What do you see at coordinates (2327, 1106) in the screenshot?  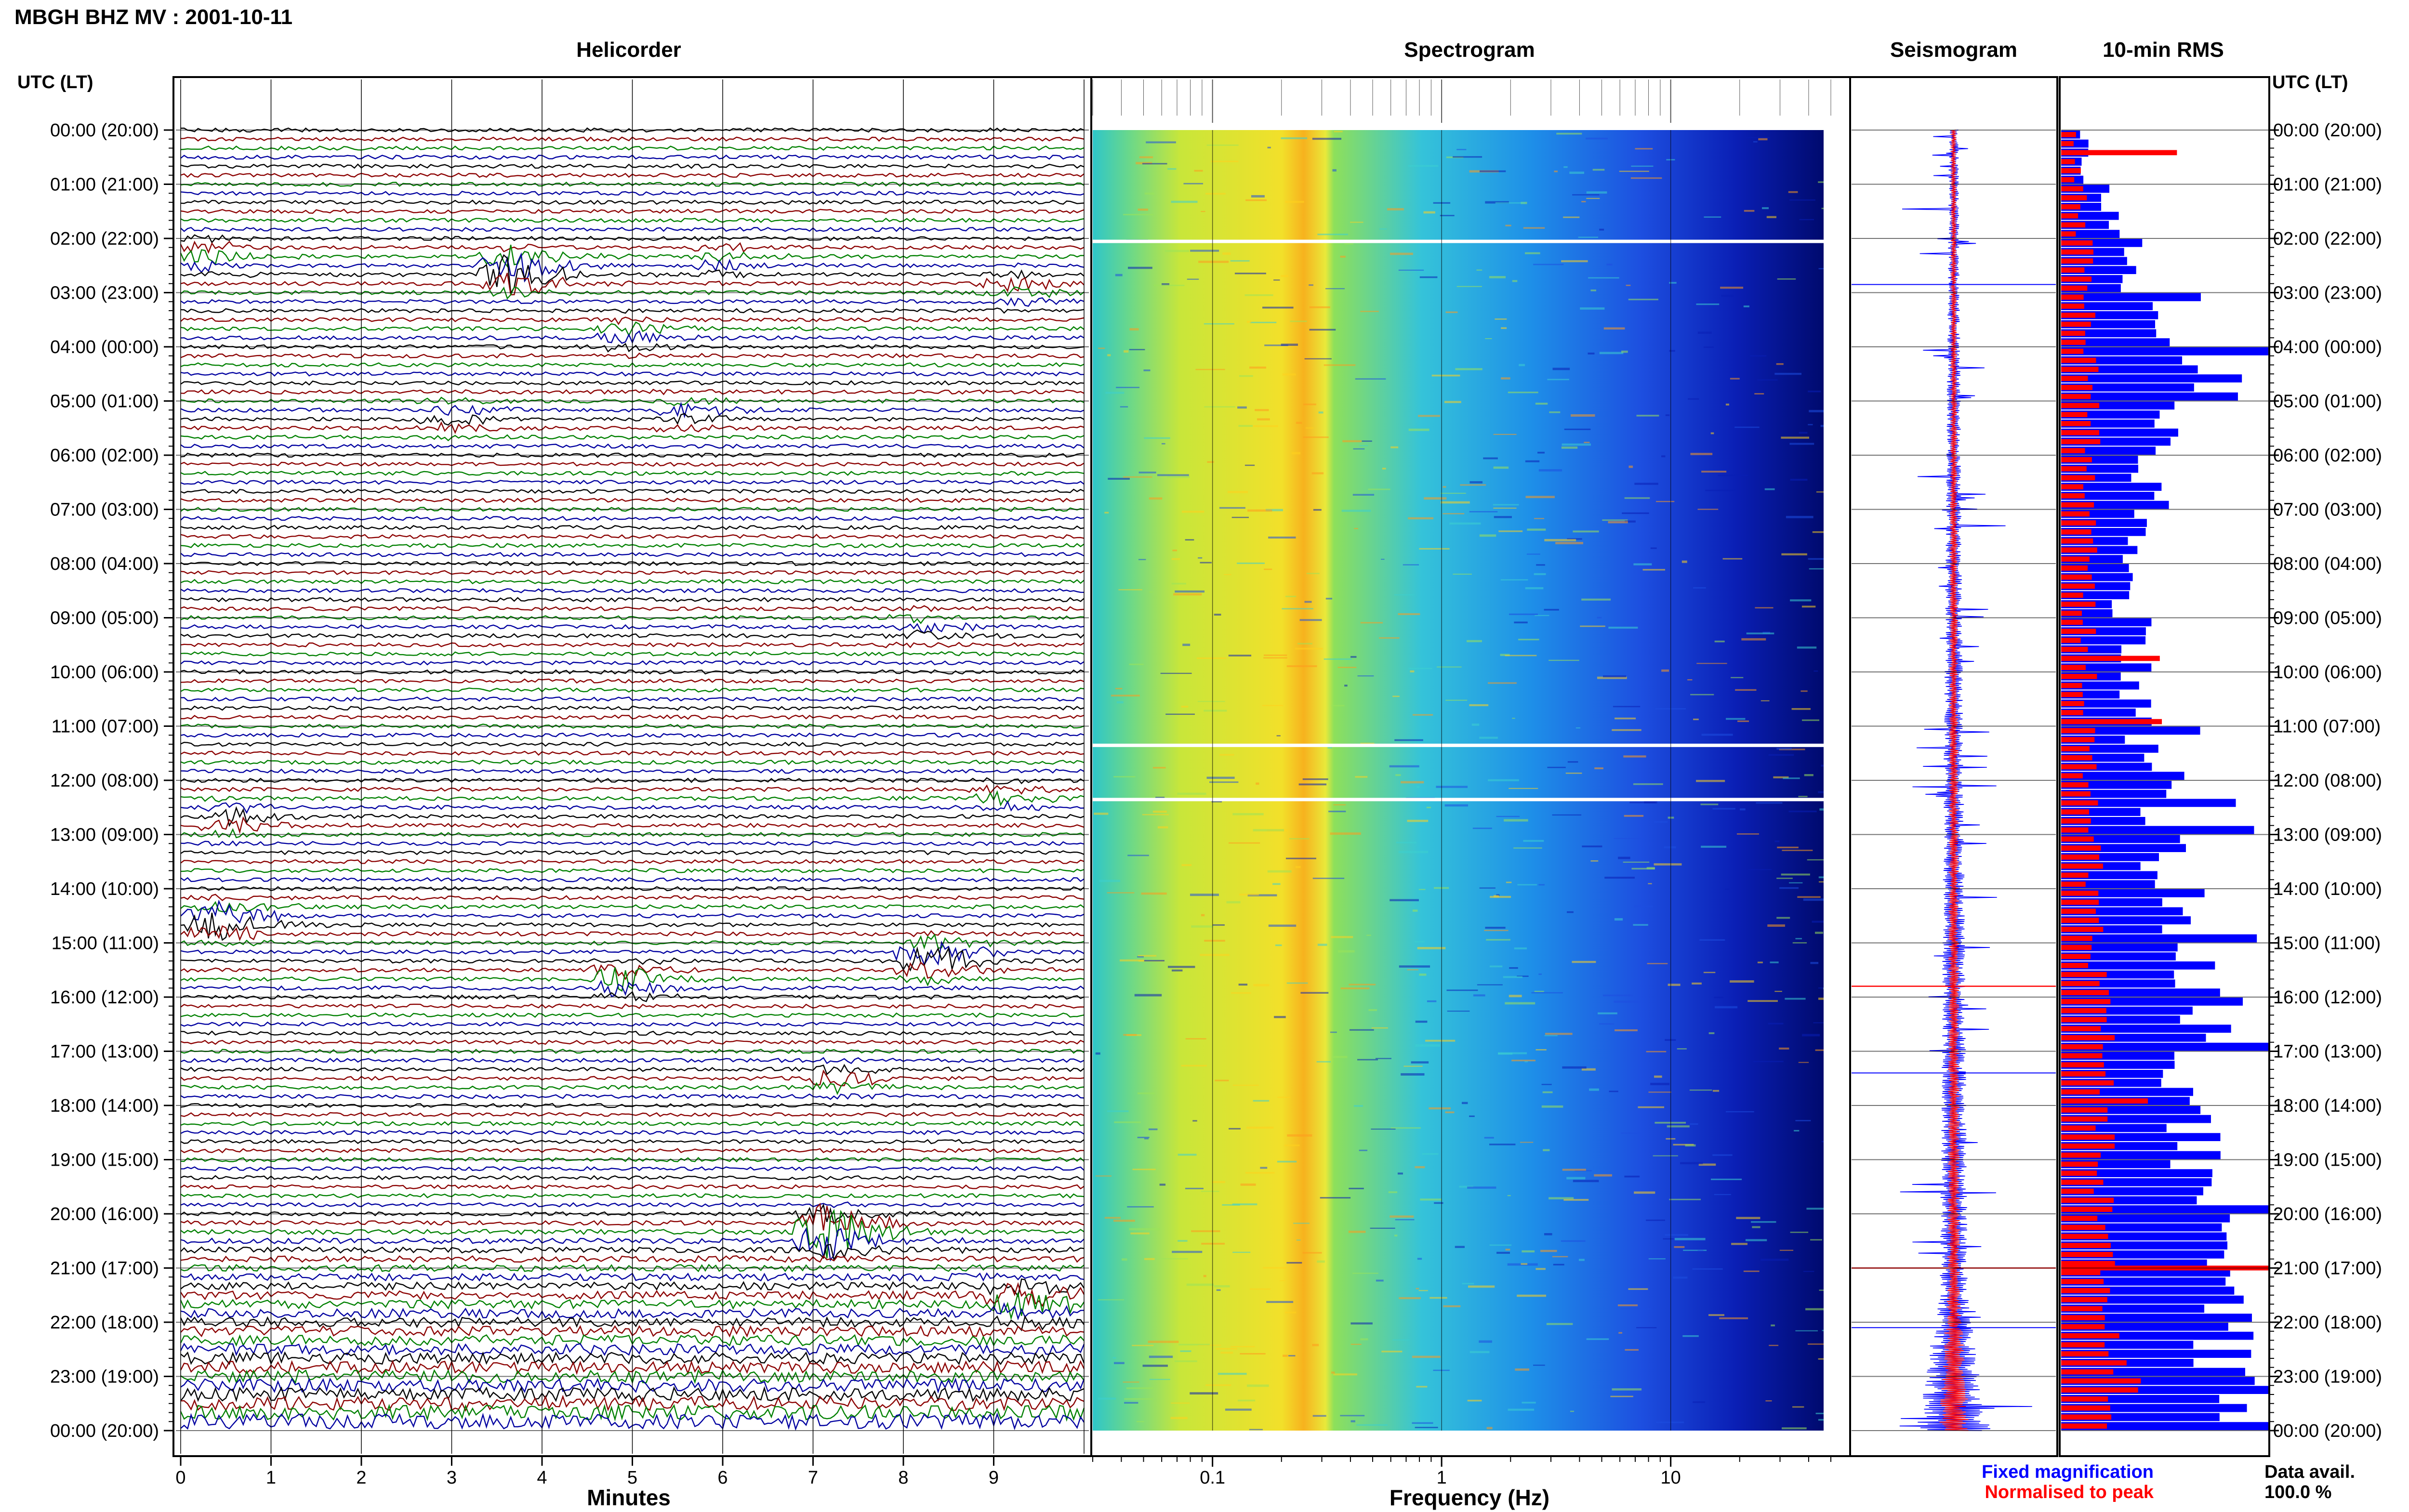 I see `time-label-right: 18:00 (14:00)` at bounding box center [2327, 1106].